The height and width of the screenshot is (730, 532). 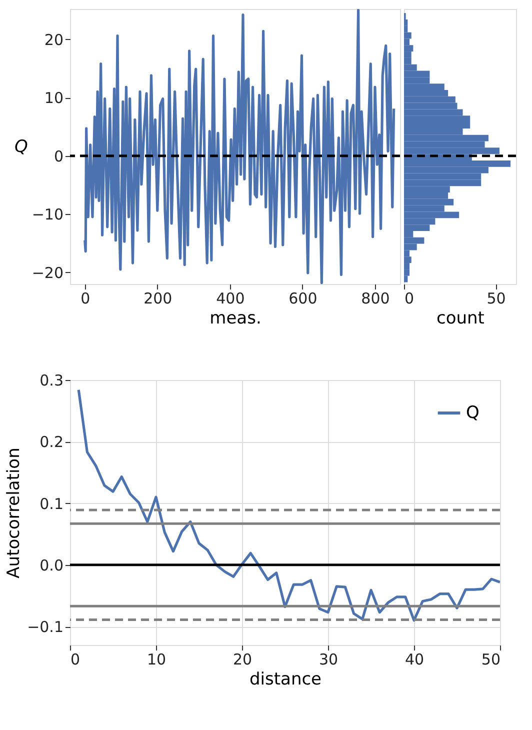 I want to click on y-tick-label: 20, so click(x=54, y=39).